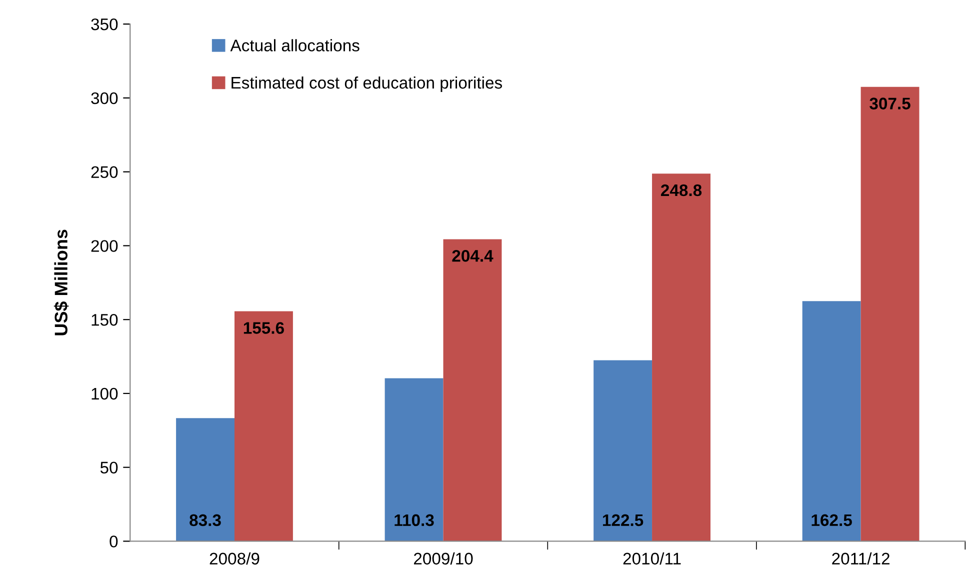 The image size is (971, 587). Describe the element at coordinates (104, 98) in the screenshot. I see `y-tick-label: 300` at that location.